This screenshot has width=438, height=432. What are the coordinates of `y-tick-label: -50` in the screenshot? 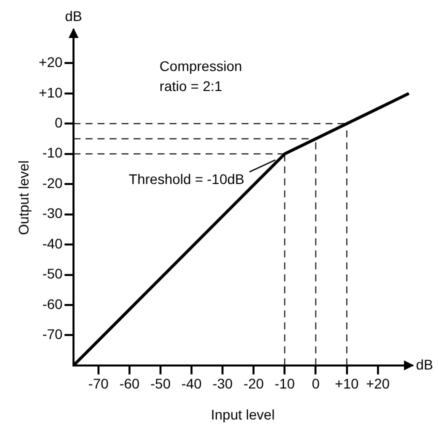 It's located at (52, 274).